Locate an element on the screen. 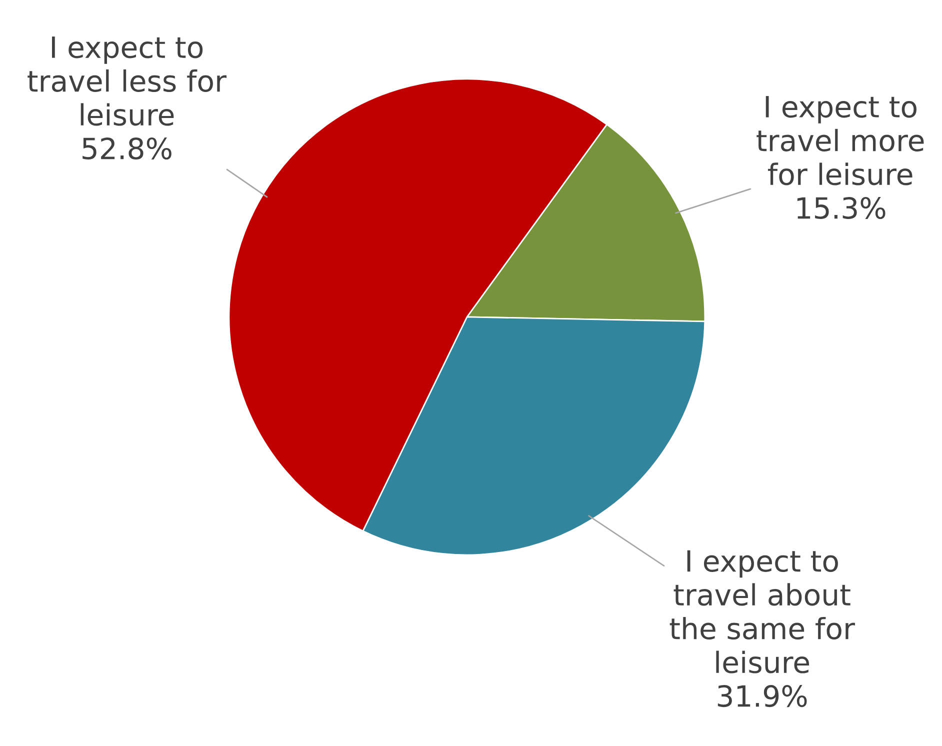 This screenshot has height=746, width=942. data-label: 31.9% is located at coordinates (762, 696).